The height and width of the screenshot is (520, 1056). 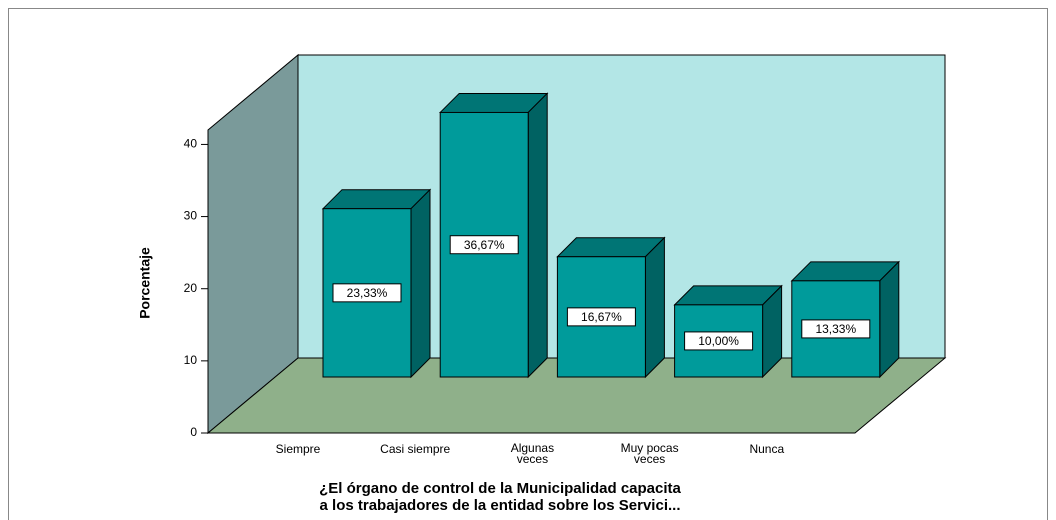 I want to click on value-label: 13,33%, so click(x=835, y=329).